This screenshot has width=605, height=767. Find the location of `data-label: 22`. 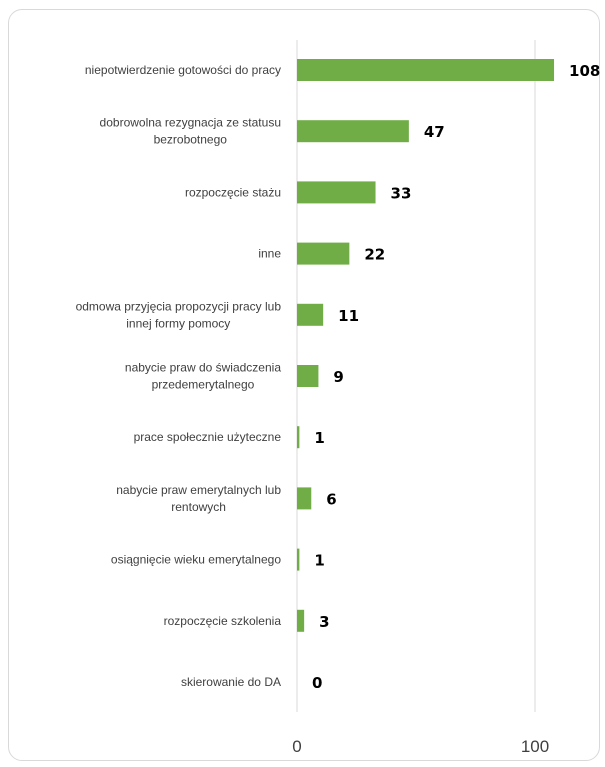

data-label: 22 is located at coordinates (374, 255).